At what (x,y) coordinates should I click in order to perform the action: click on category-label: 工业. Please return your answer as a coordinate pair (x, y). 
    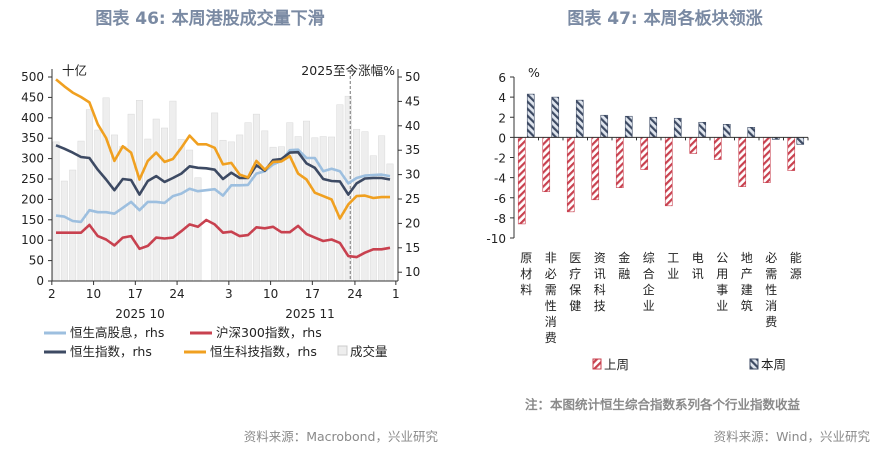
    Looking at the image, I should click on (673, 266).